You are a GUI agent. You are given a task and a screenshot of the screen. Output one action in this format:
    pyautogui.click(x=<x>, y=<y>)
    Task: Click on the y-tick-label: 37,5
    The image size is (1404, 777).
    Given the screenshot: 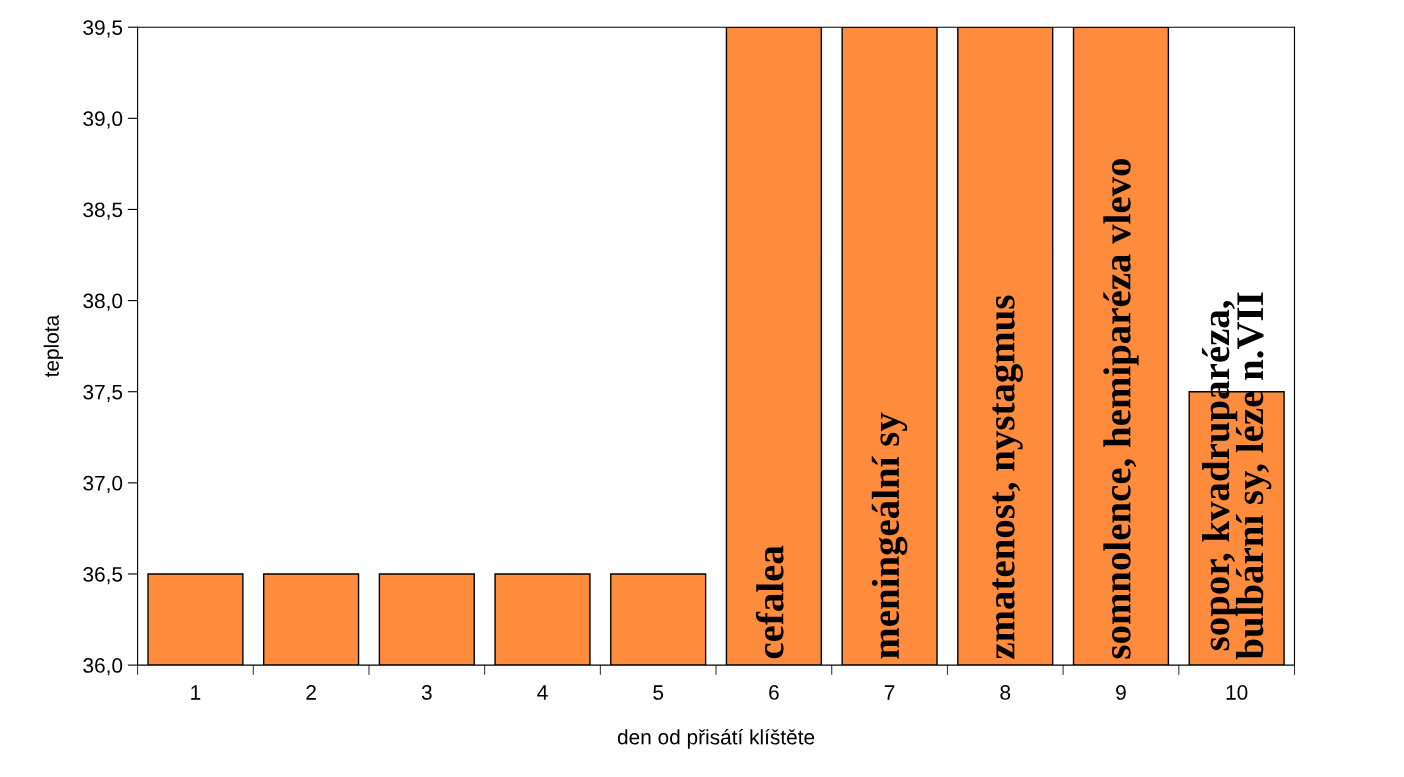 What is the action you would take?
    pyautogui.click(x=103, y=393)
    